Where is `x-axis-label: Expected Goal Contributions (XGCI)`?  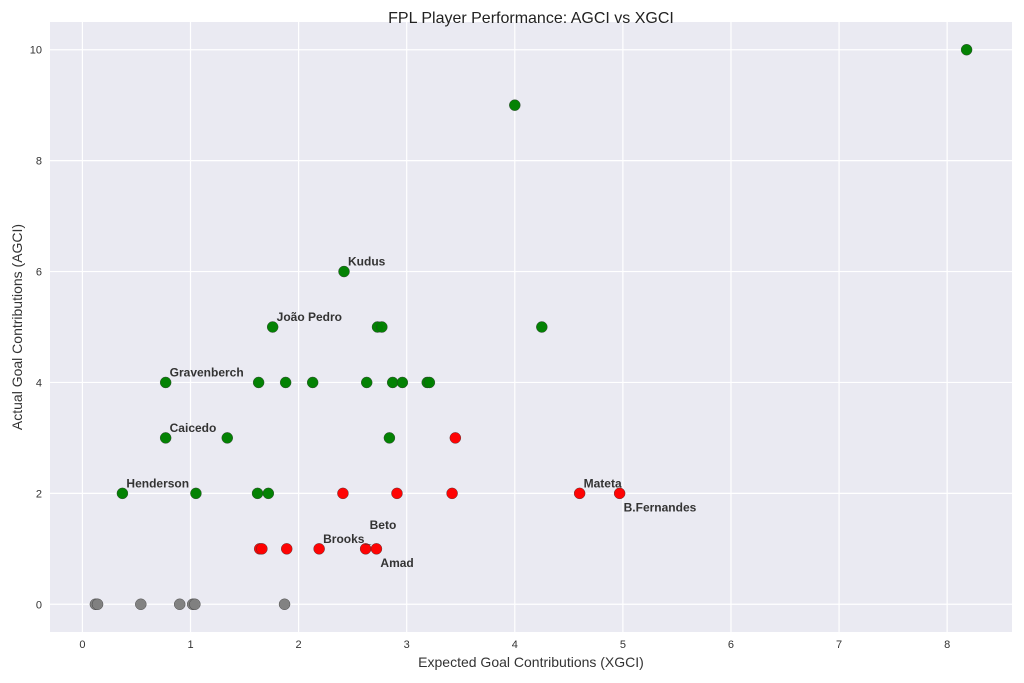 x-axis-label: Expected Goal Contributions (XGCI) is located at coordinates (531, 662).